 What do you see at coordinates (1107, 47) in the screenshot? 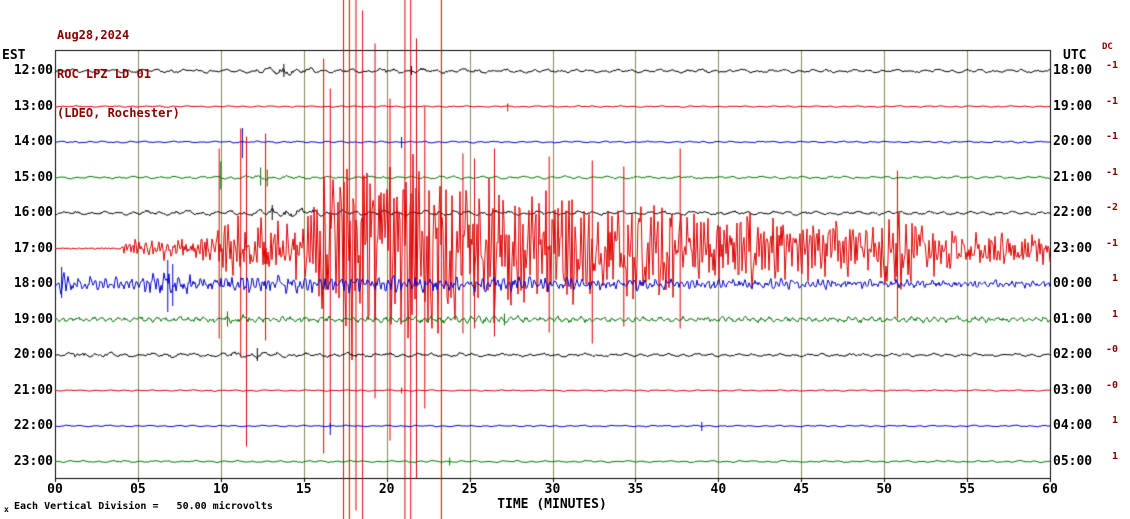
I see `dc-column-header: DC` at bounding box center [1107, 47].